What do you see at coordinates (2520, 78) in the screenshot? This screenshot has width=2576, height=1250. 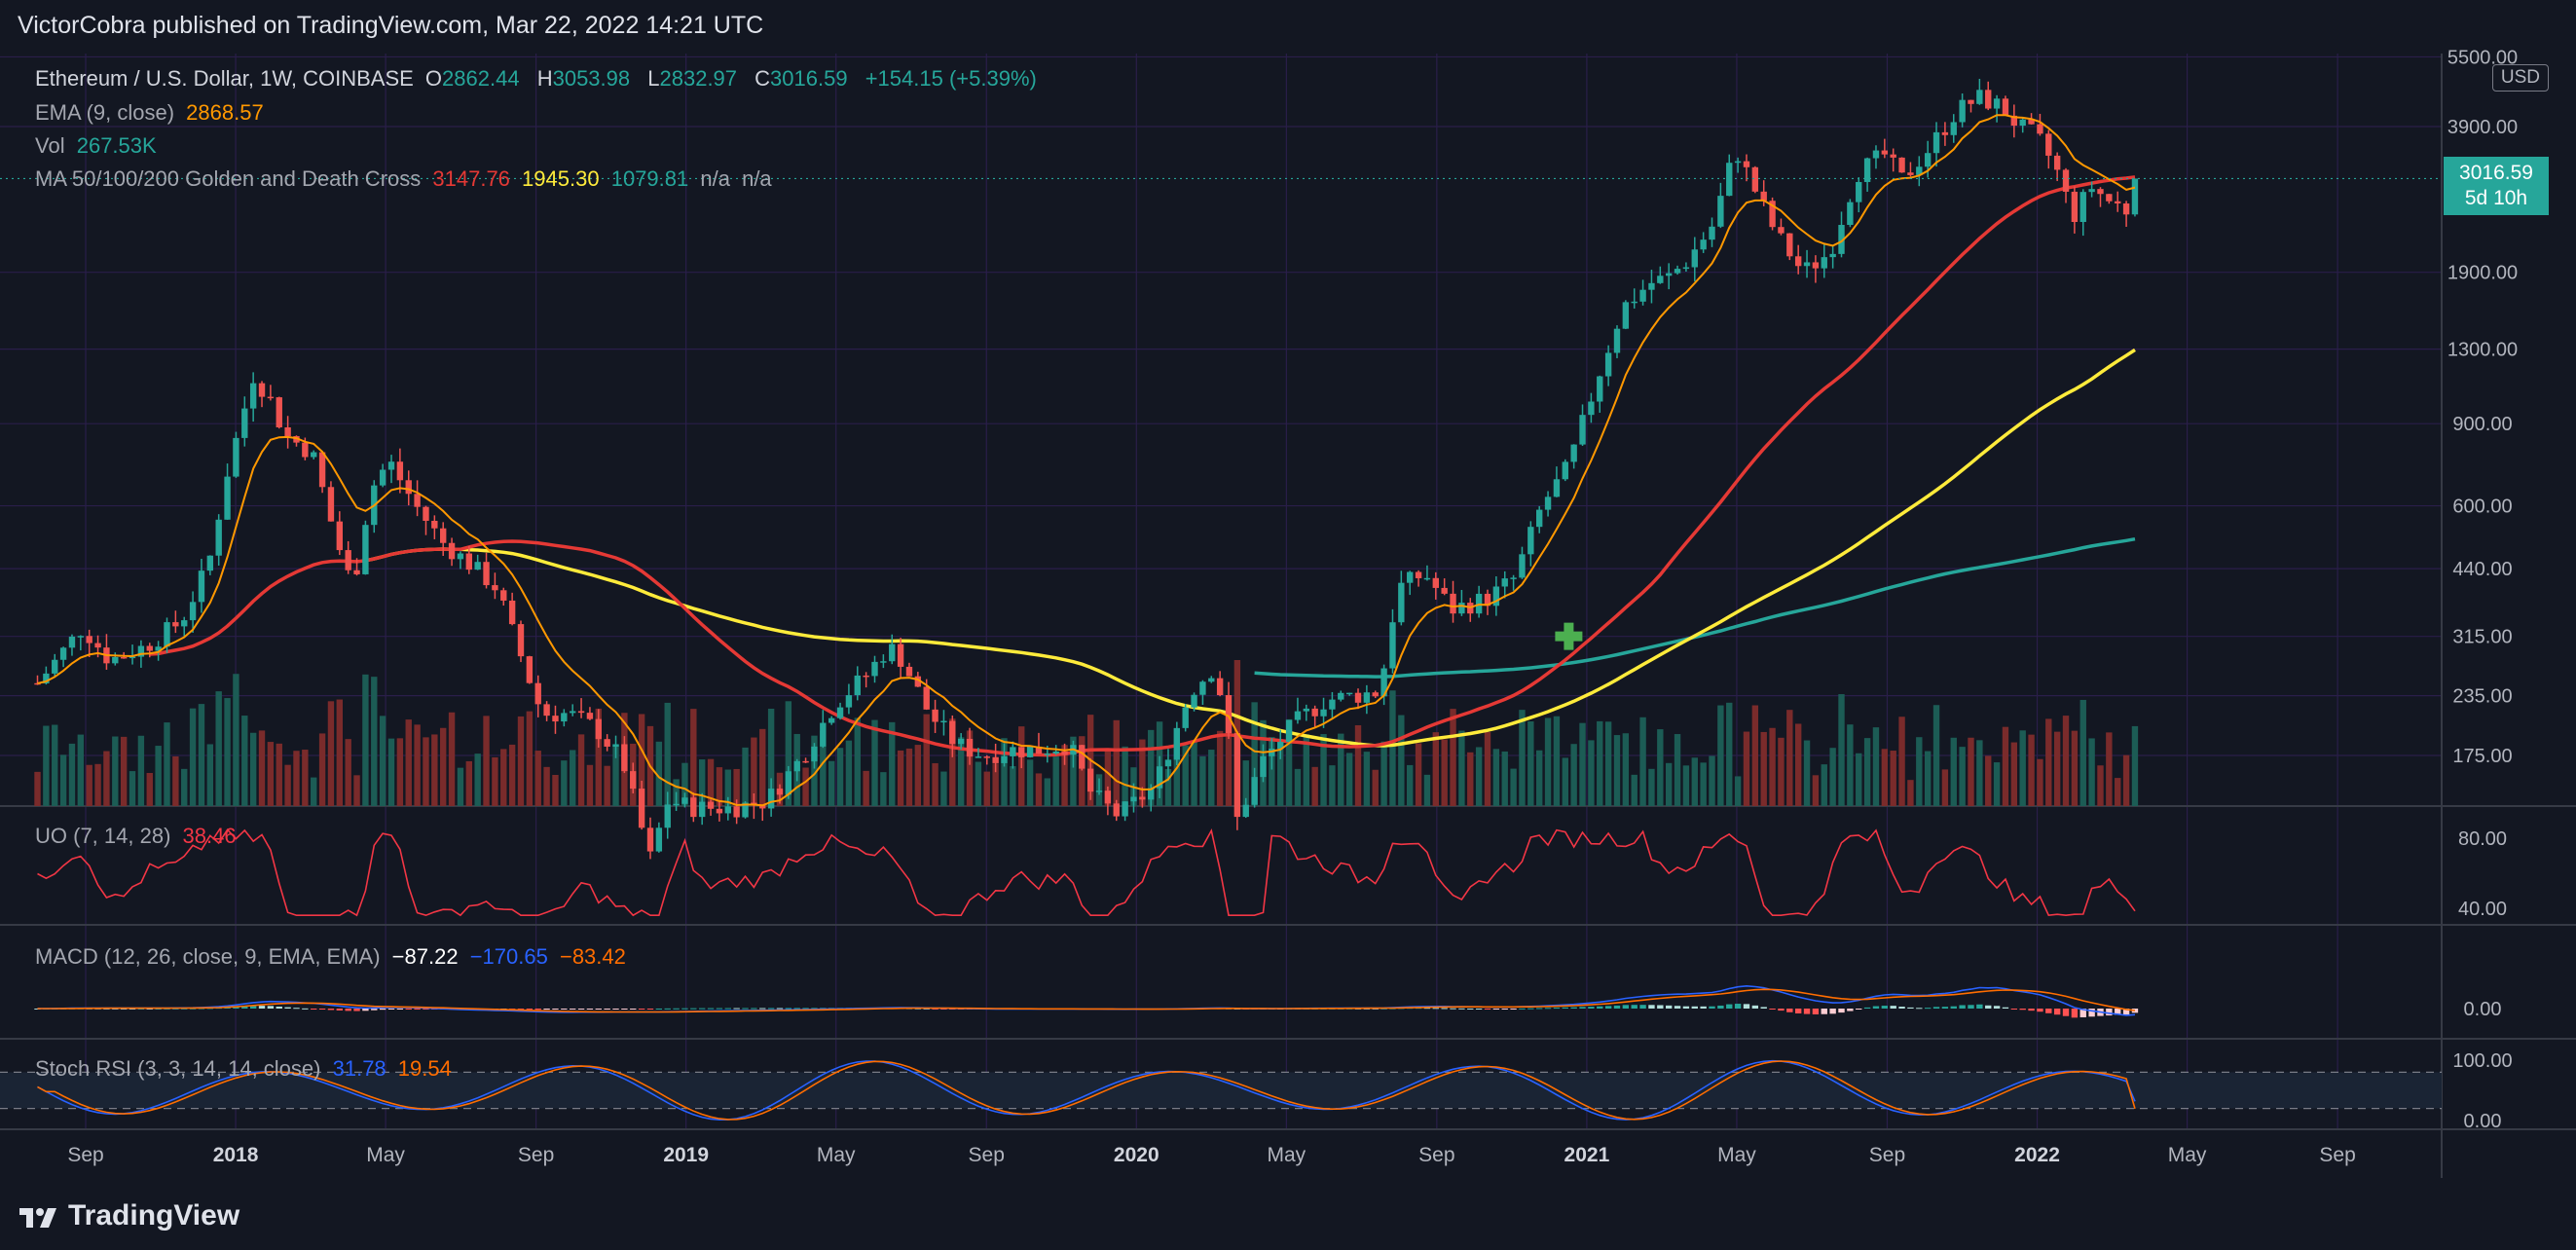 I see `currency-badge: USD` at bounding box center [2520, 78].